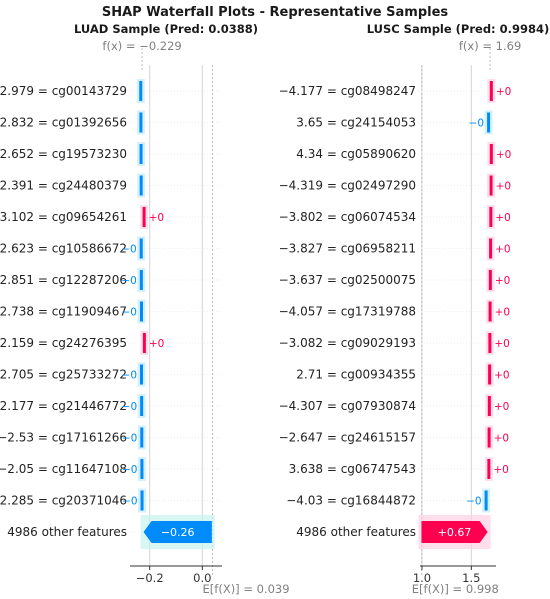 This screenshot has height=599, width=550. I want to click on feature-label: −2.177 = cg21446772, so click(63, 406).